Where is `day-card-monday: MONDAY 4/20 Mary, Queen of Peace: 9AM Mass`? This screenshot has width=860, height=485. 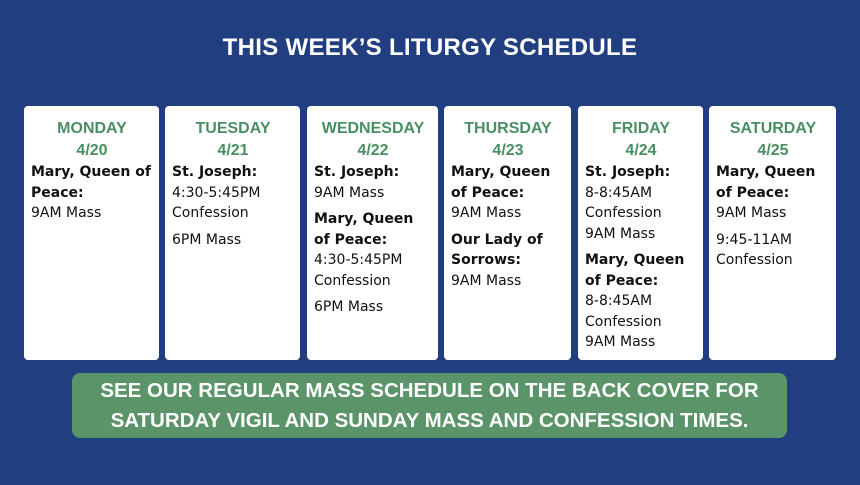
day-card-monday: MONDAY 4/20 Mary, Queen of Peace: 9AM Mass is located at coordinates (91, 233).